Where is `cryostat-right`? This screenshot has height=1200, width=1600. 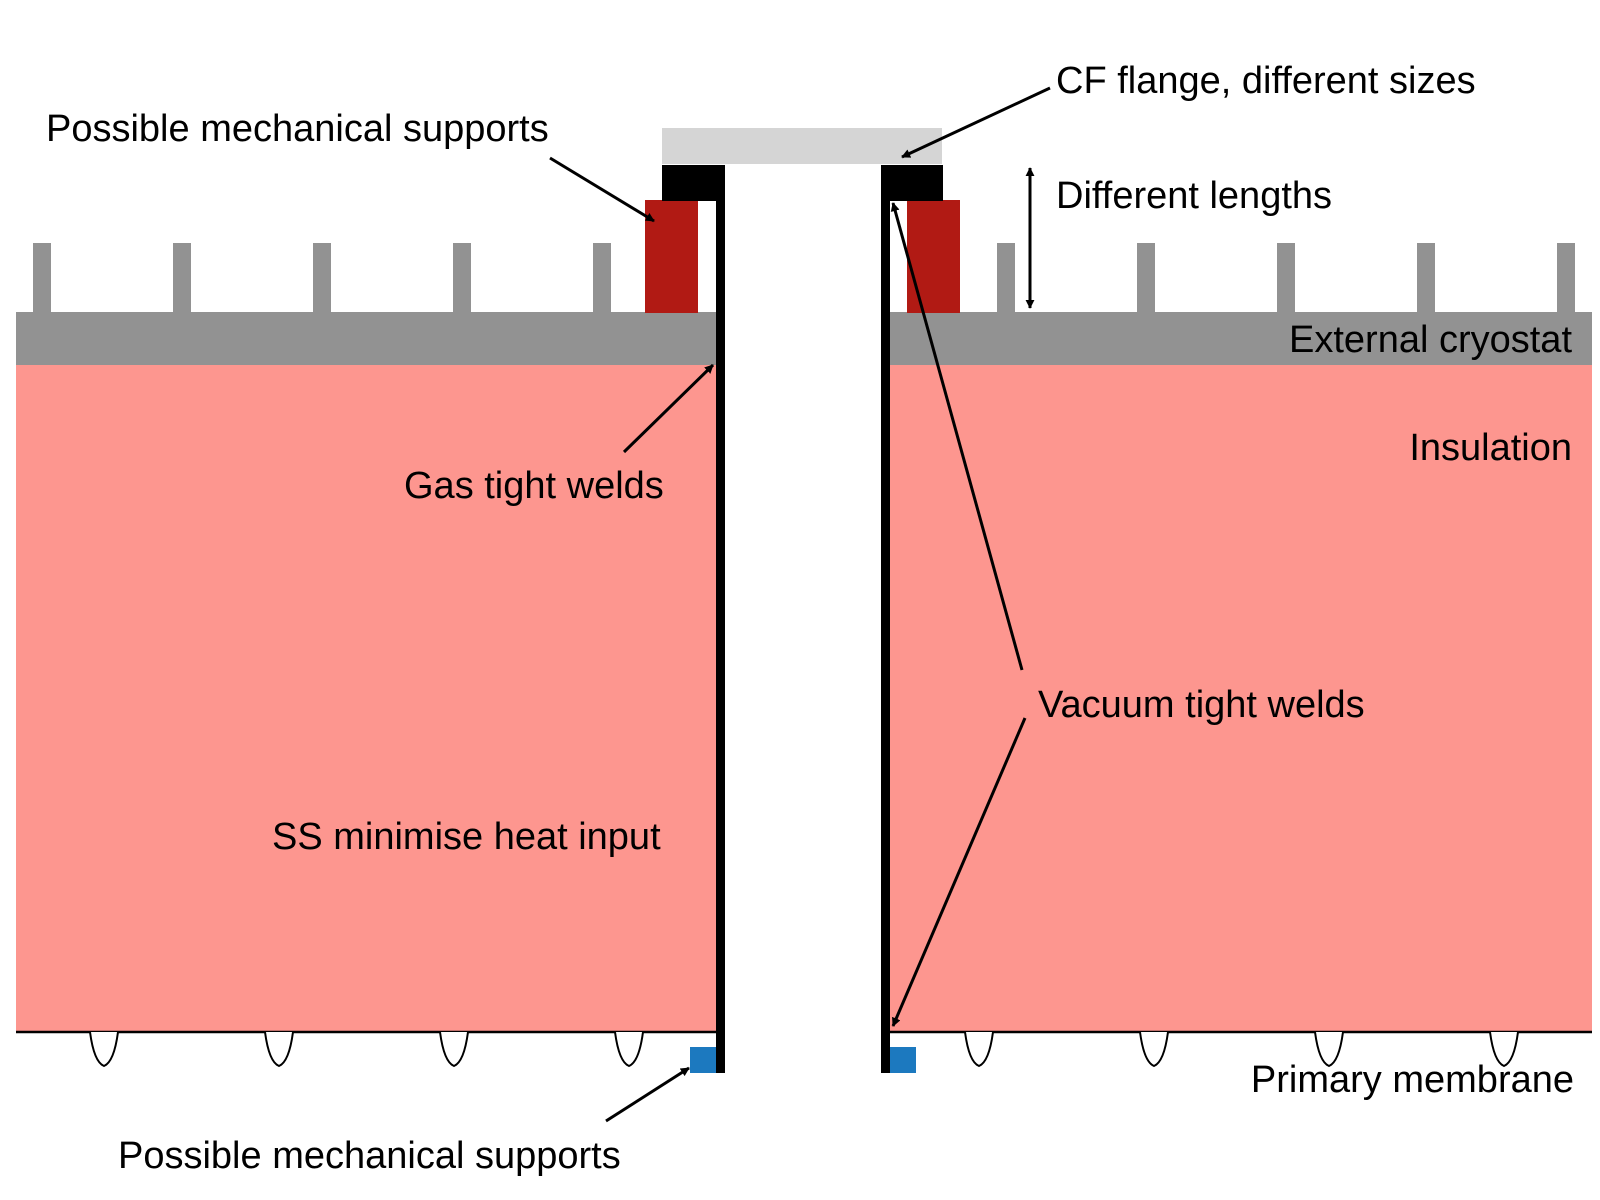
cryostat-right is located at coordinates (1240, 338).